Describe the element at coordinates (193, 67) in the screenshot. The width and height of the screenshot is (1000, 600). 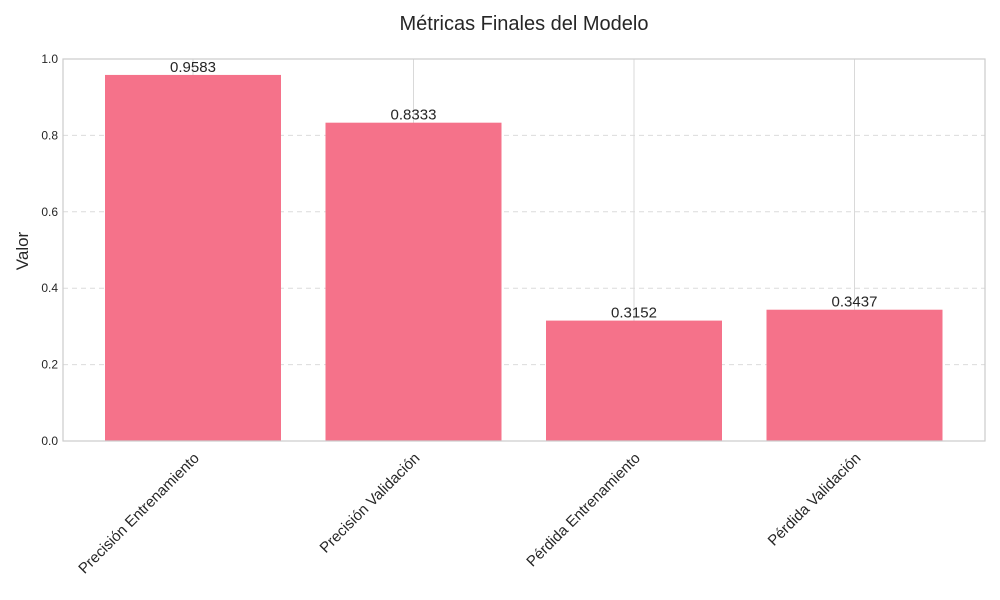
I see `data-label: 0.9583` at that location.